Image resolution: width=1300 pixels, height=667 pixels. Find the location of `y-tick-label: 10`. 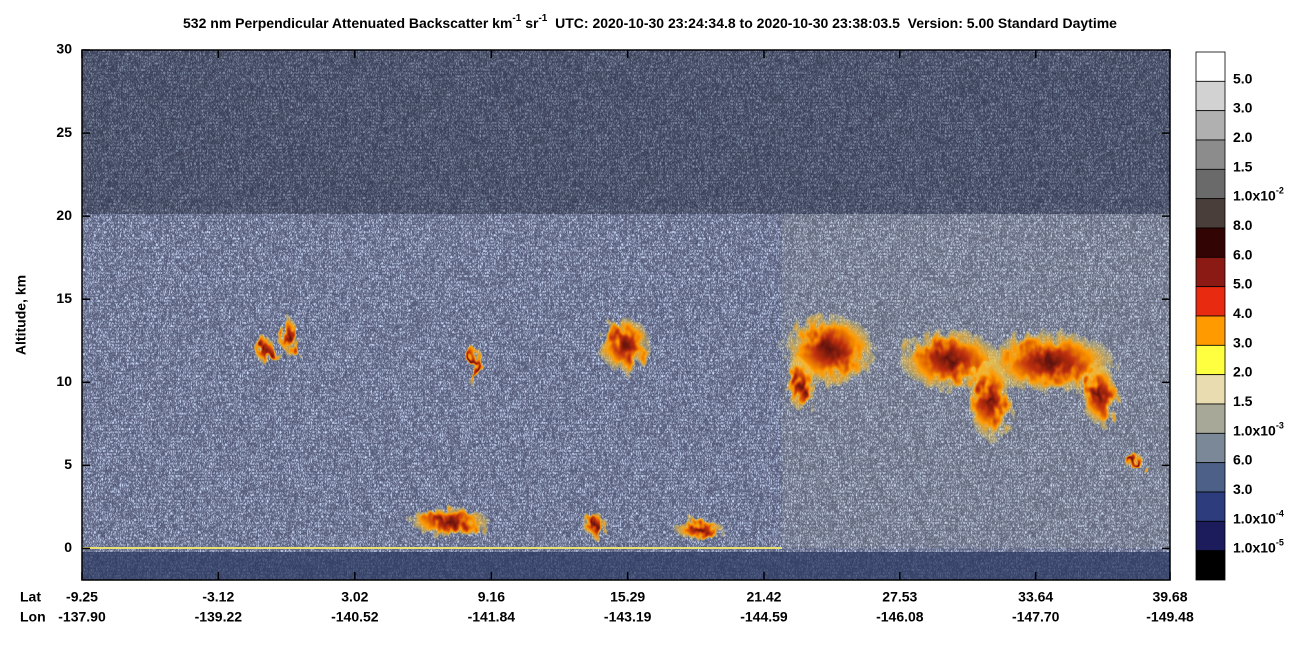

y-tick-label: 10 is located at coordinates (64, 381).